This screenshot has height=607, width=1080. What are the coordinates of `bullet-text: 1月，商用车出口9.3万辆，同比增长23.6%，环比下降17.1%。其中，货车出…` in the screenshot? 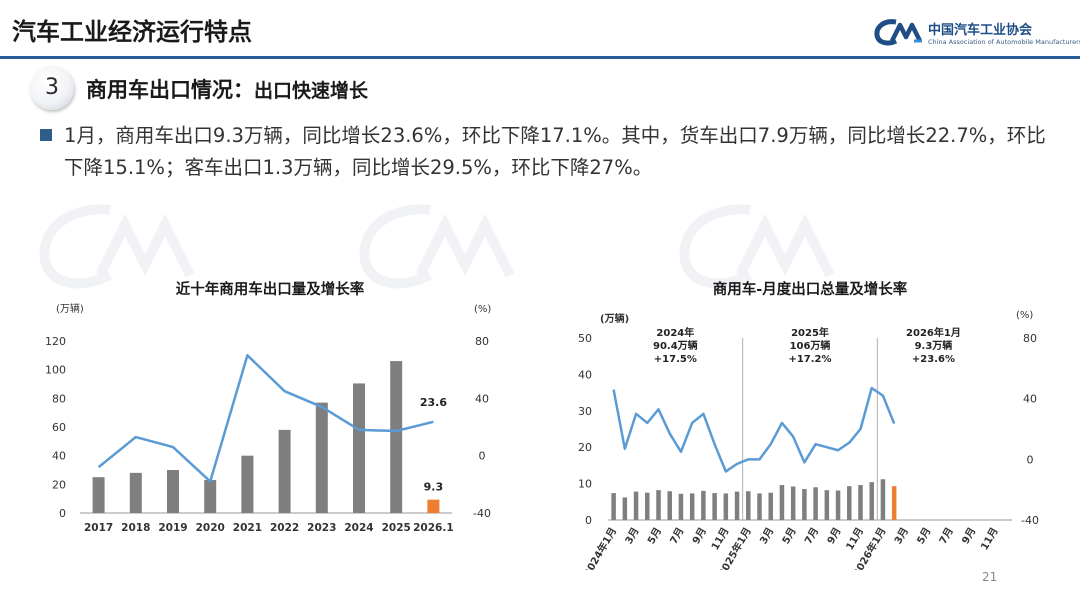 It's located at (555, 151).